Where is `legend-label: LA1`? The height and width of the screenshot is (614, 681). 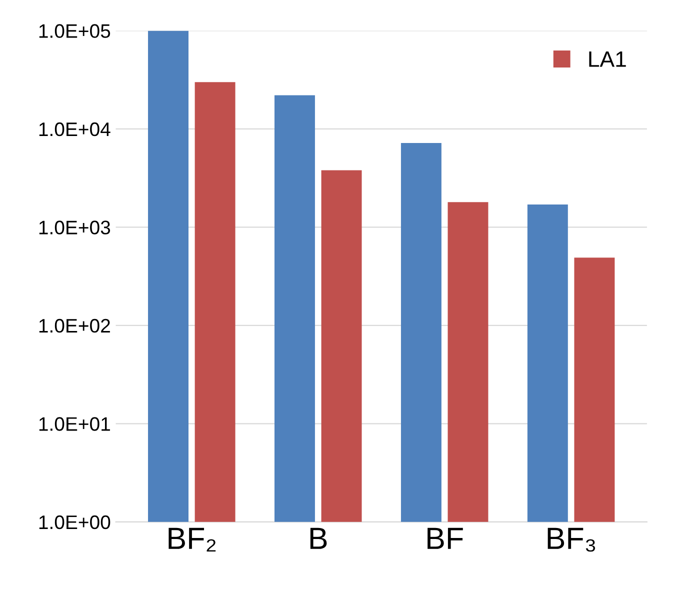 legend-label: LA1 is located at coordinates (607, 59).